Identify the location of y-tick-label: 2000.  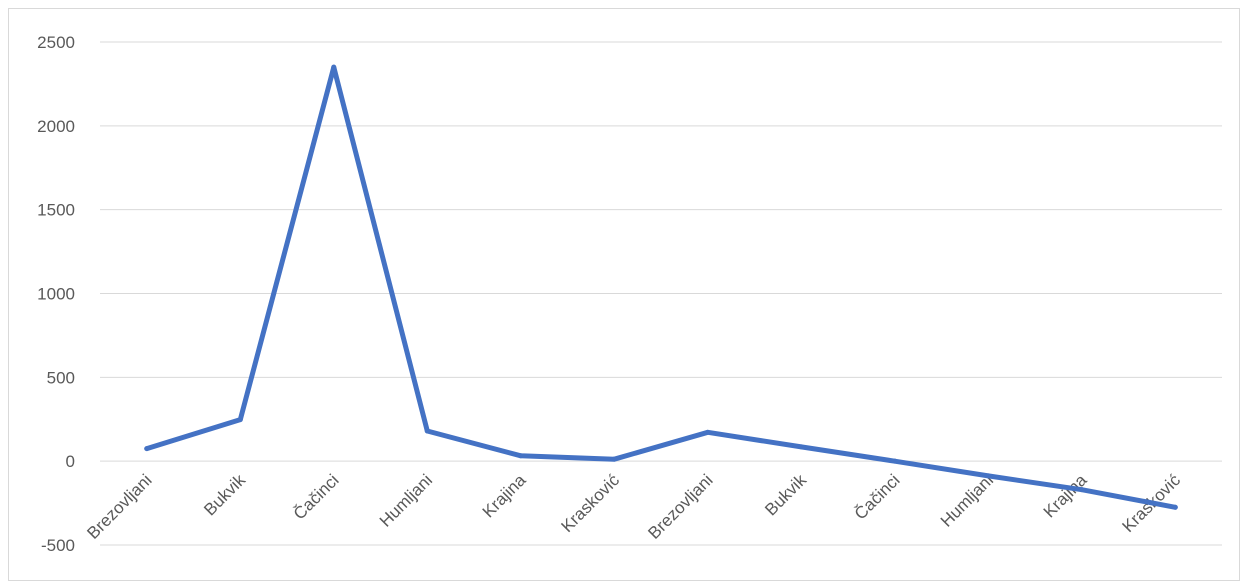
(56, 126).